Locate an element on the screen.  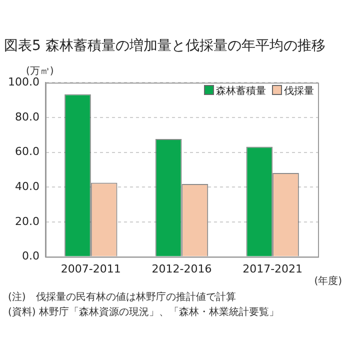
y-tick-label: 0.0 is located at coordinates (31, 256).